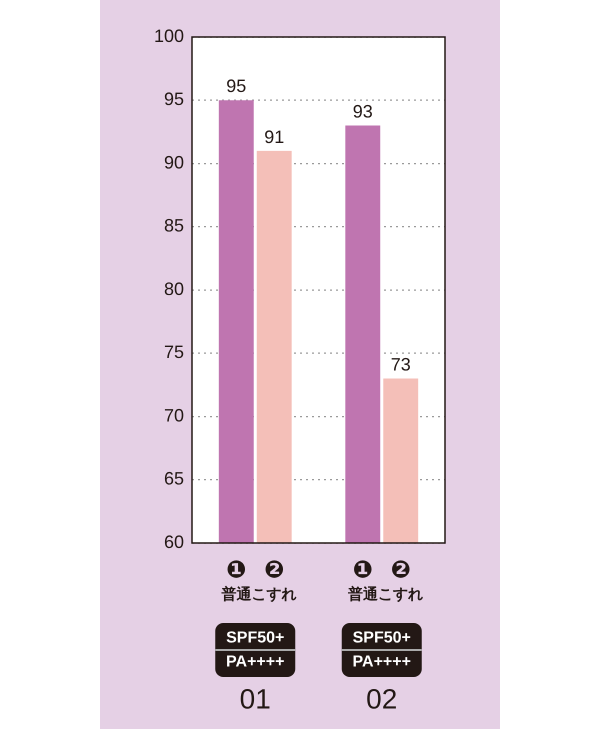  Describe the element at coordinates (236, 86) in the screenshot. I see `data-label: 95` at that location.